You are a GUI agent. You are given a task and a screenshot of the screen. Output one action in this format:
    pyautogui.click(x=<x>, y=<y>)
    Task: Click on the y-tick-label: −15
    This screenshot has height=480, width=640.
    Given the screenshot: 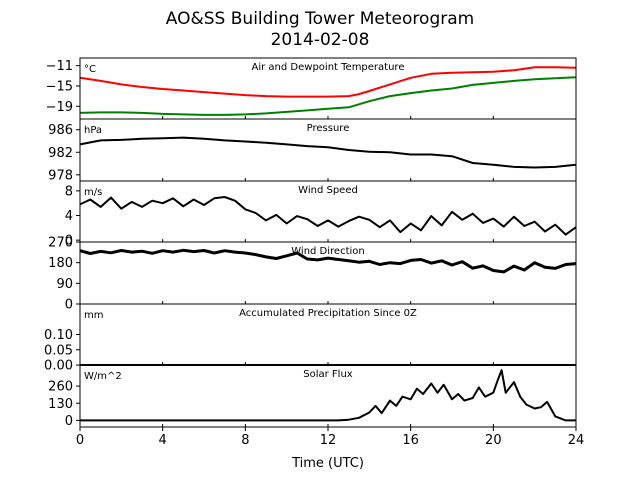 What is the action you would take?
    pyautogui.click(x=59, y=86)
    